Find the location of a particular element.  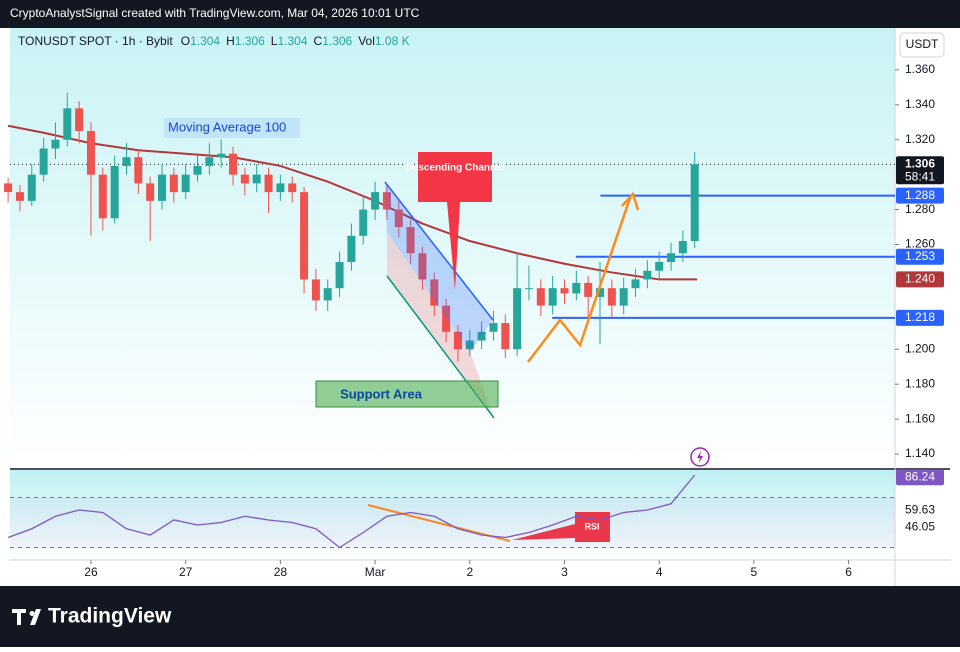

ma-label: Moving Average 100 is located at coordinates (227, 126).